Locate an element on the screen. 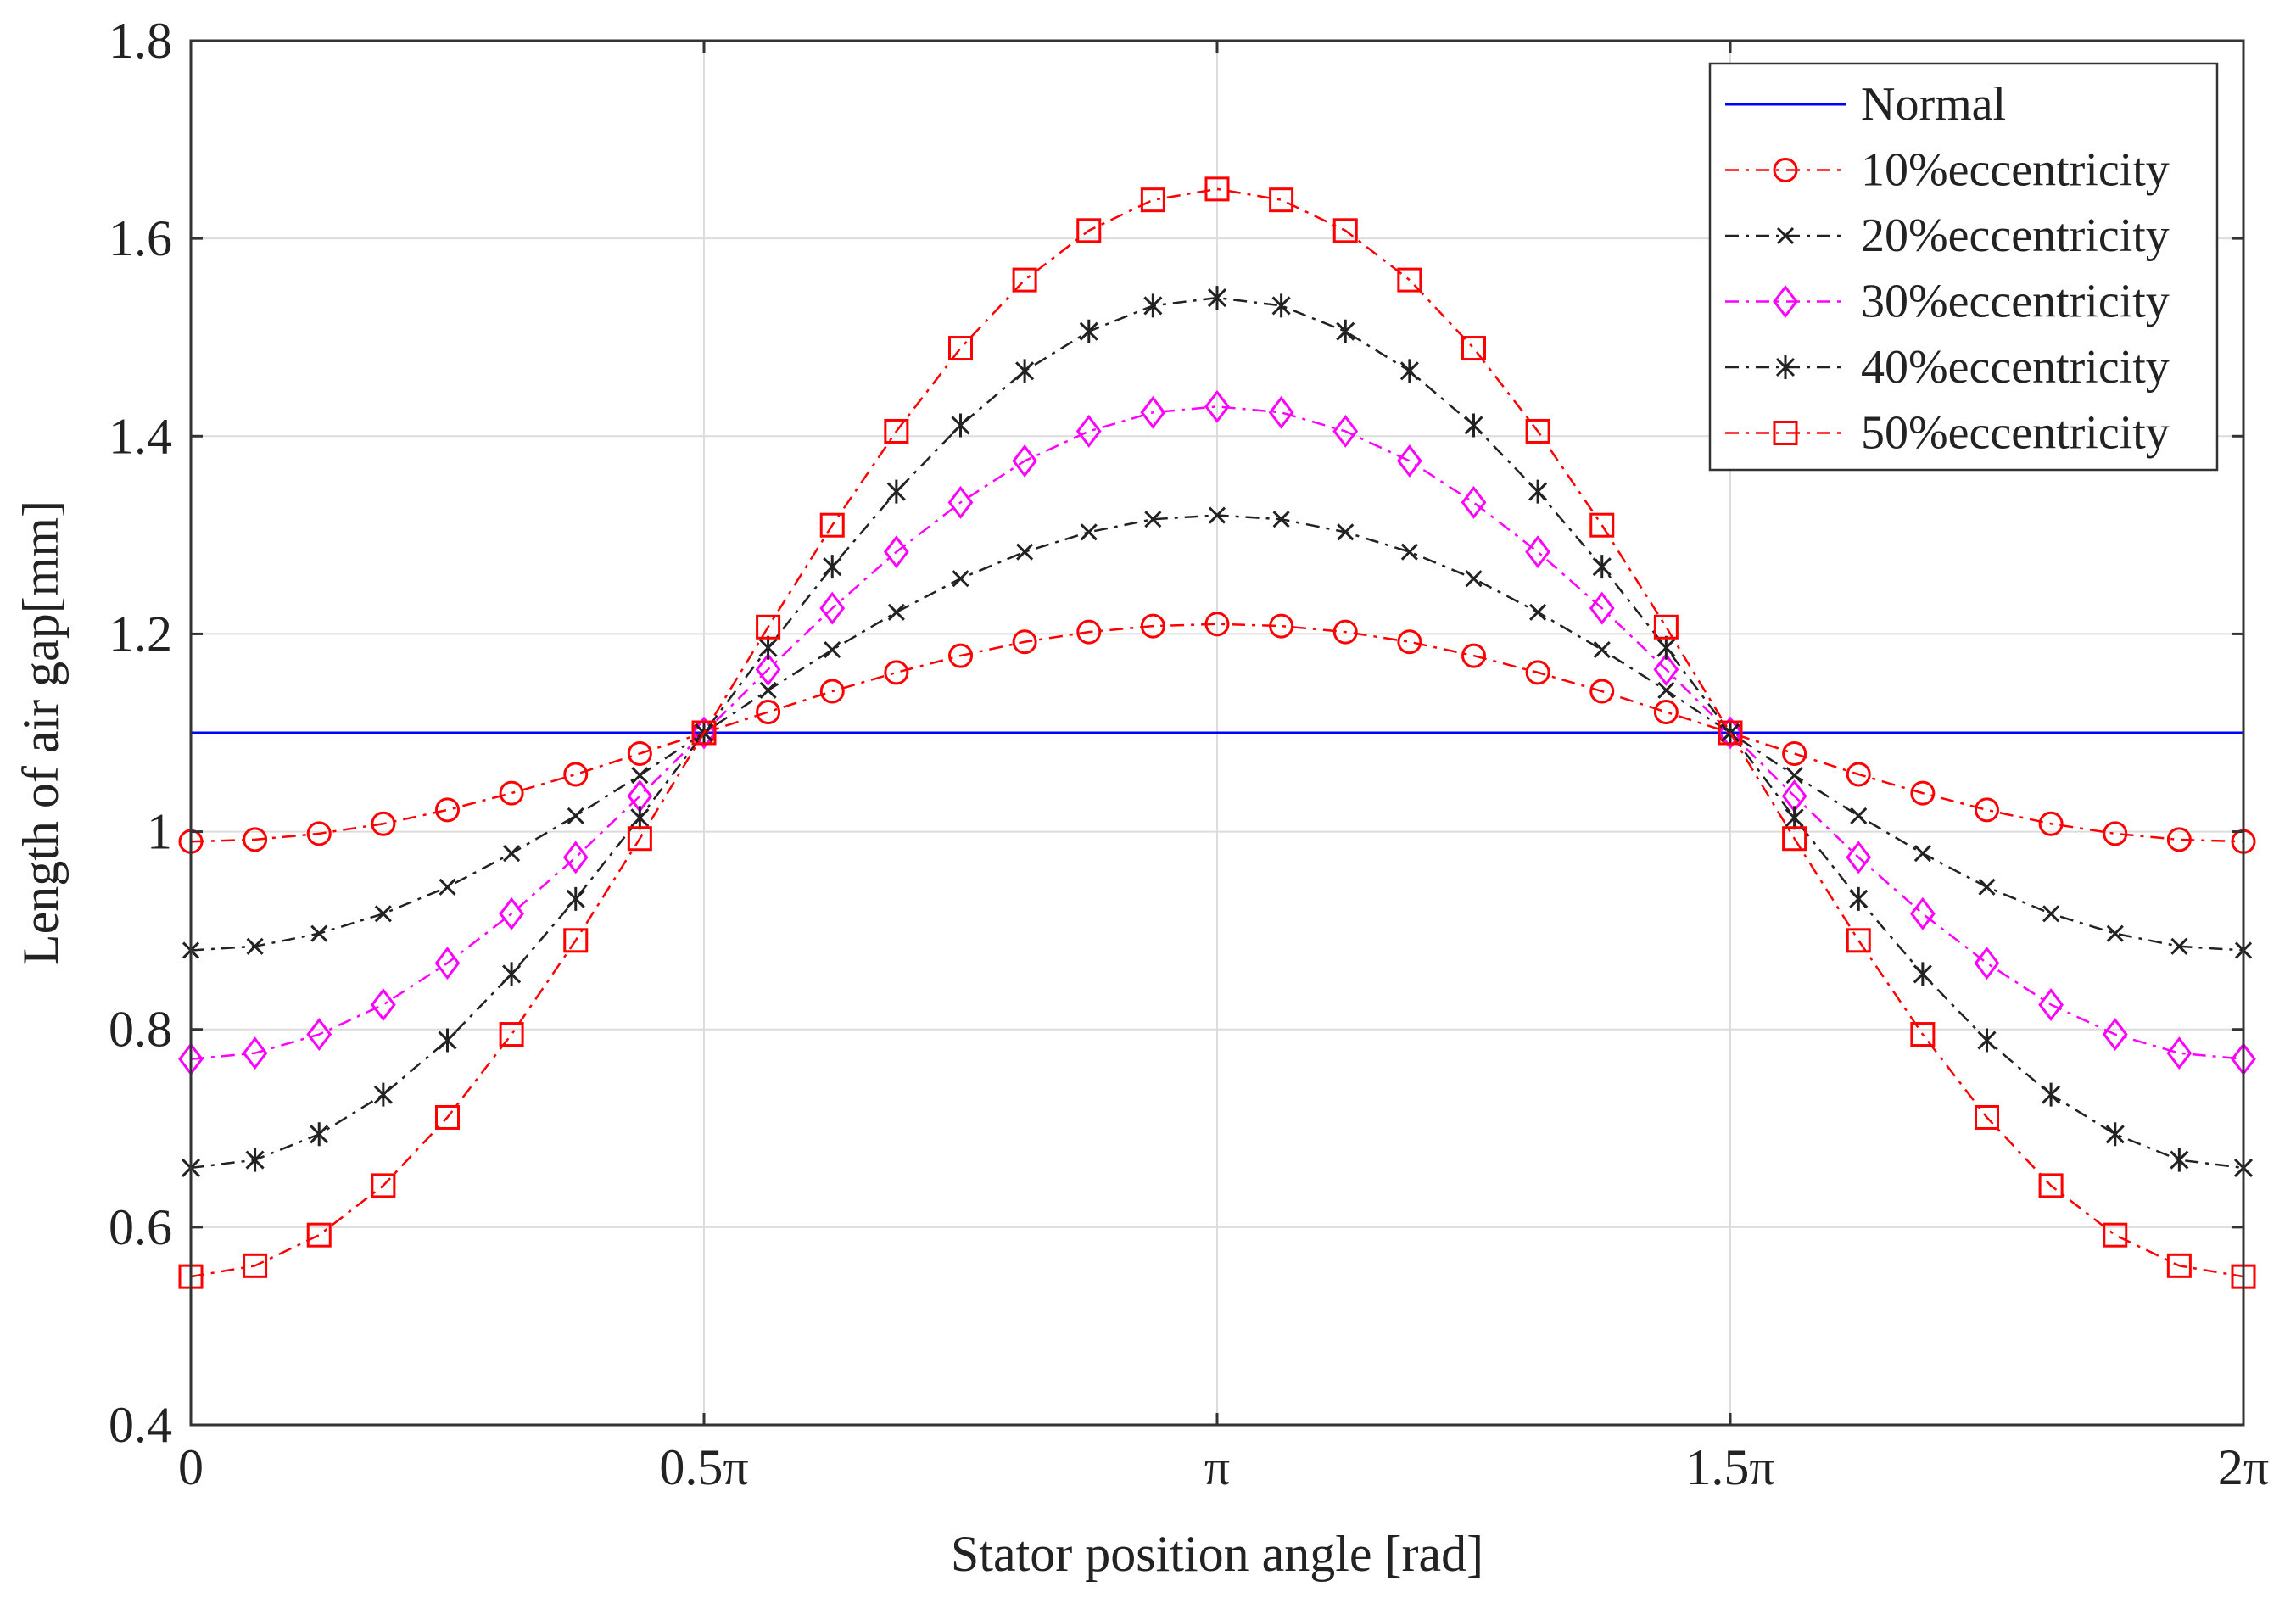 The height and width of the screenshot is (1603, 2296). legend-entry: 50%eccentricity is located at coordinates (1947, 433).